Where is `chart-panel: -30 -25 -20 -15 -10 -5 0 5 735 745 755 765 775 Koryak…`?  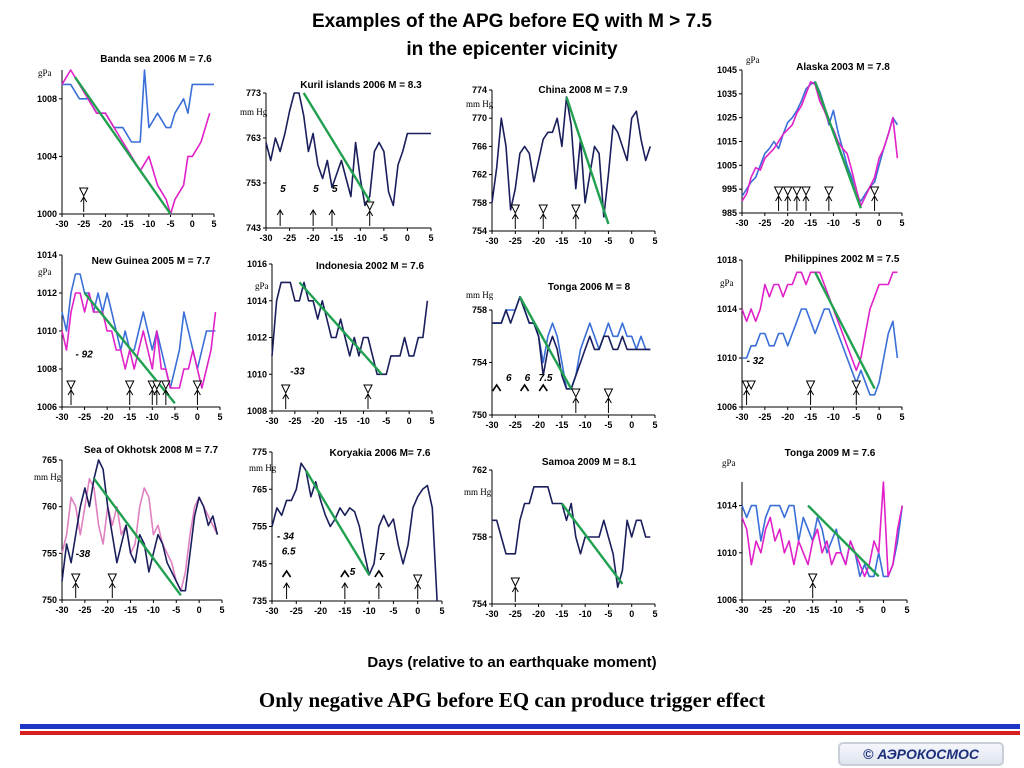
chart-panel: -30 -25 -20 -15 -10 -5 0 5 735 745 755 765 775 Koryak… is located at coordinates (347, 531).